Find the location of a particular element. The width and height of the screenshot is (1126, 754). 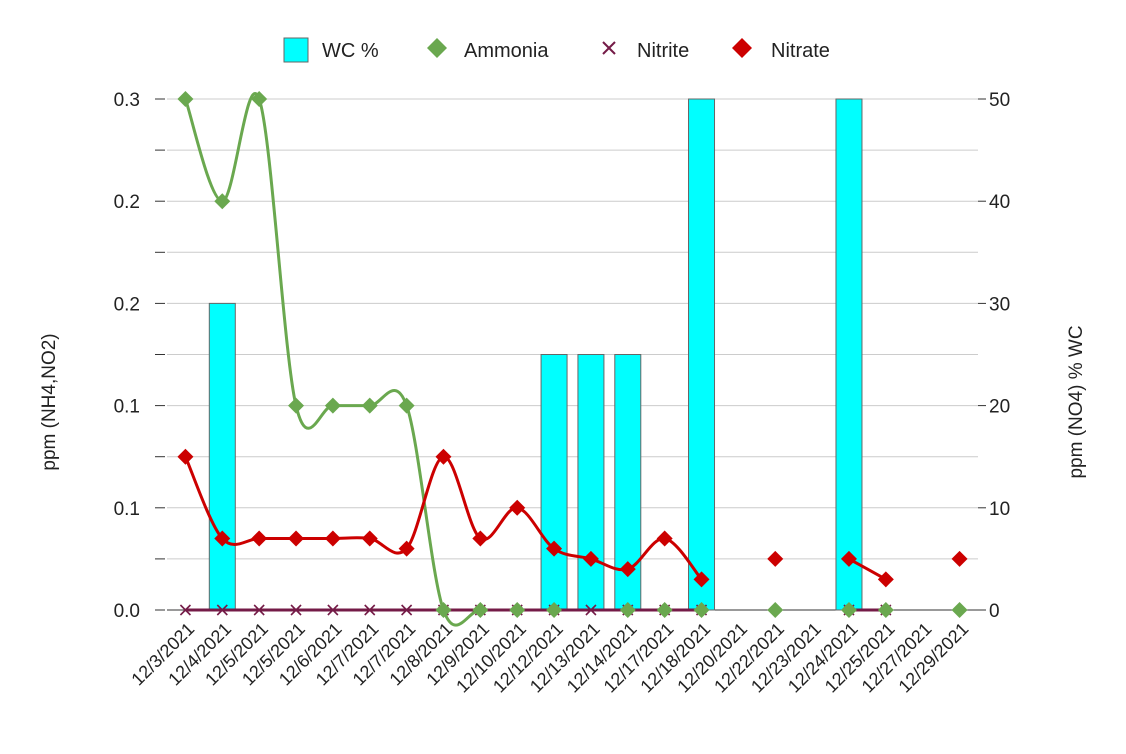

right-tick-label: 50 is located at coordinates (999, 100).